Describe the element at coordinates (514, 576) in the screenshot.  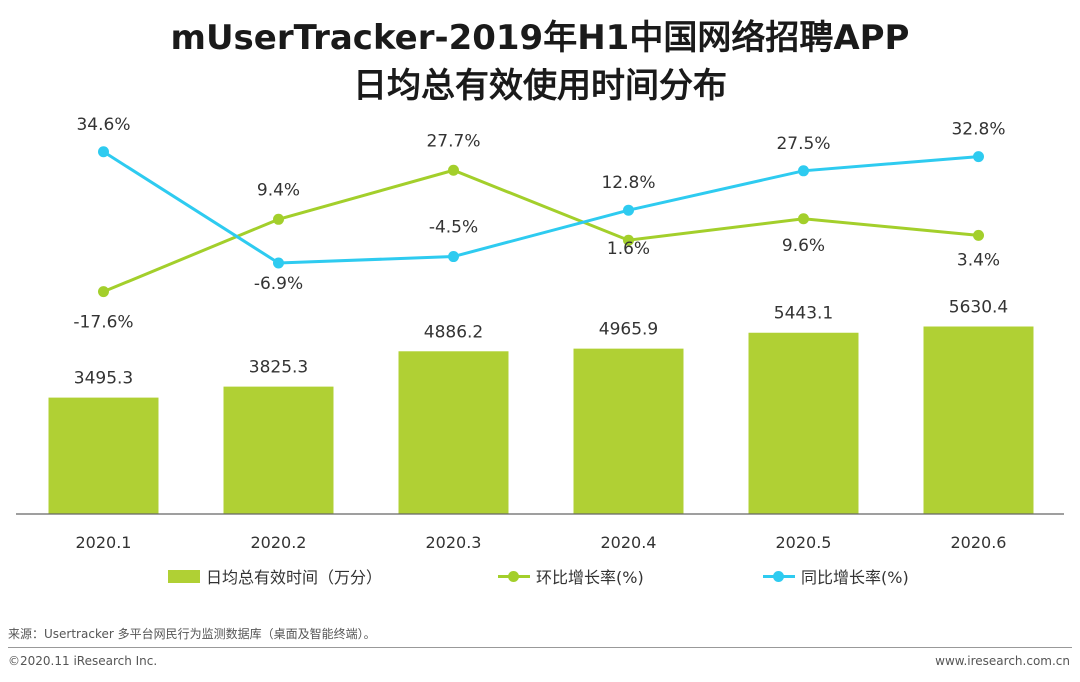
I see `legend-swatch-mom` at that location.